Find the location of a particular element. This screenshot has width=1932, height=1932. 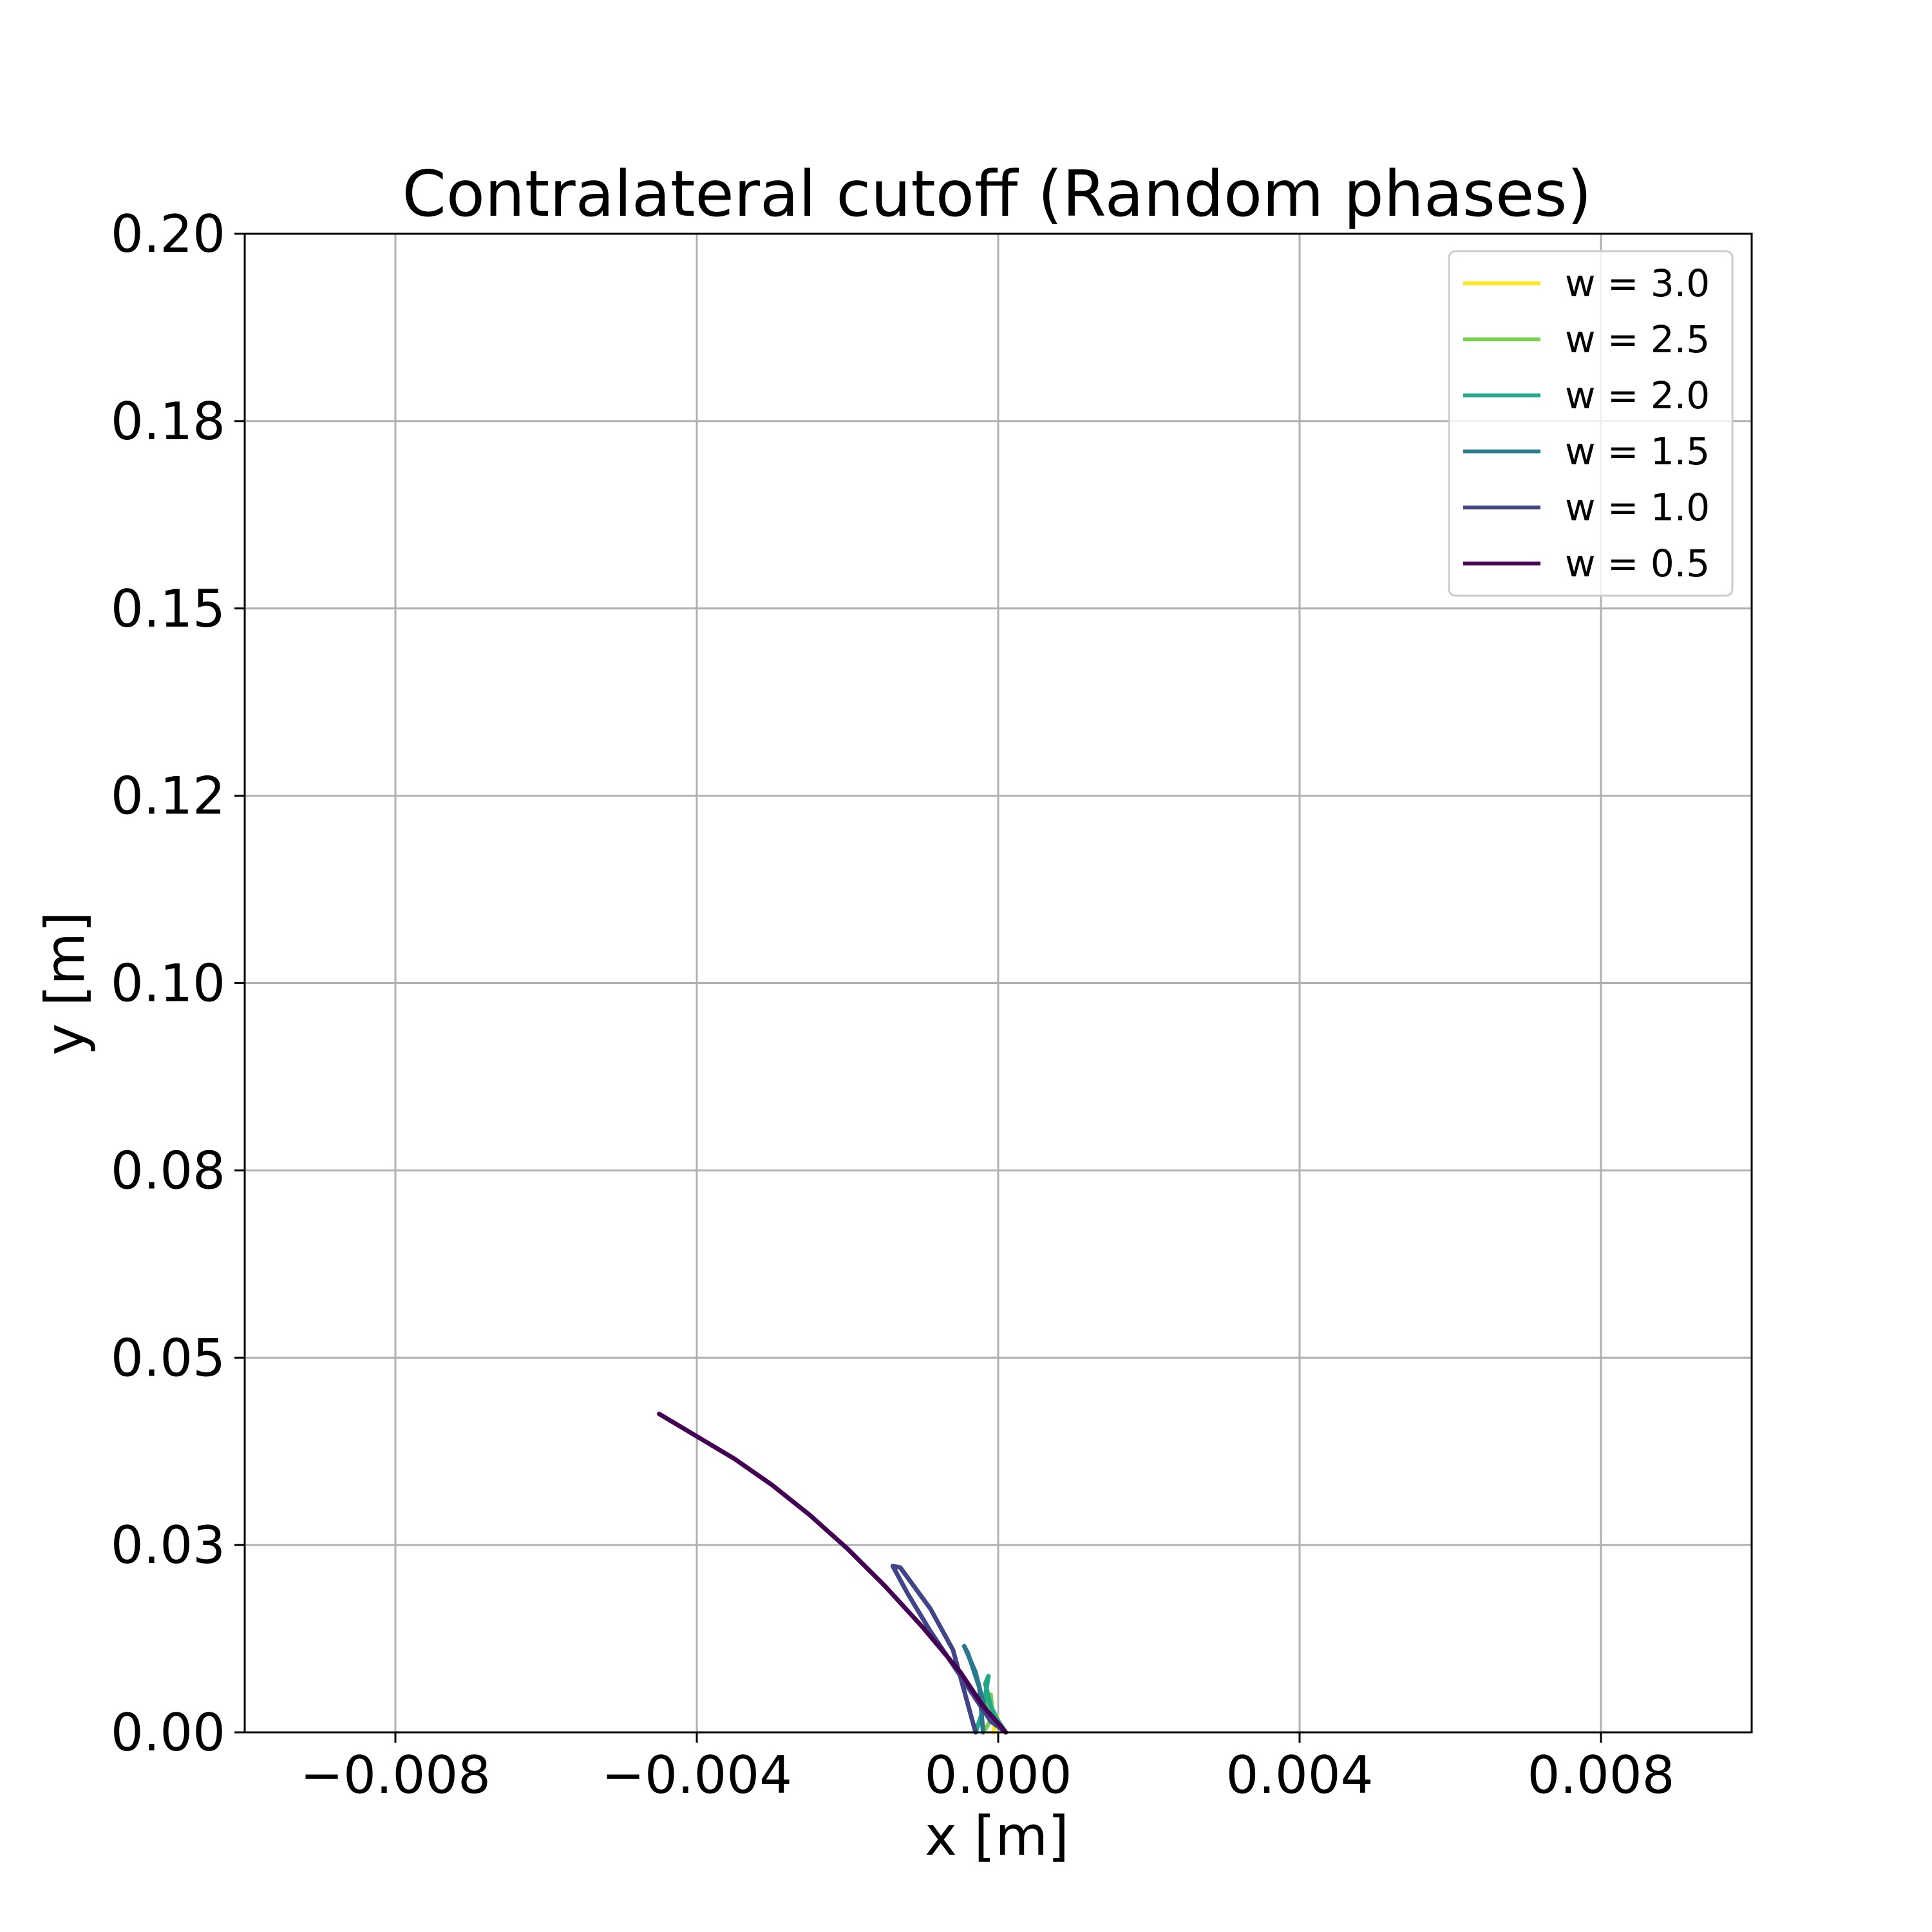

series-layer is located at coordinates (833, 1574).